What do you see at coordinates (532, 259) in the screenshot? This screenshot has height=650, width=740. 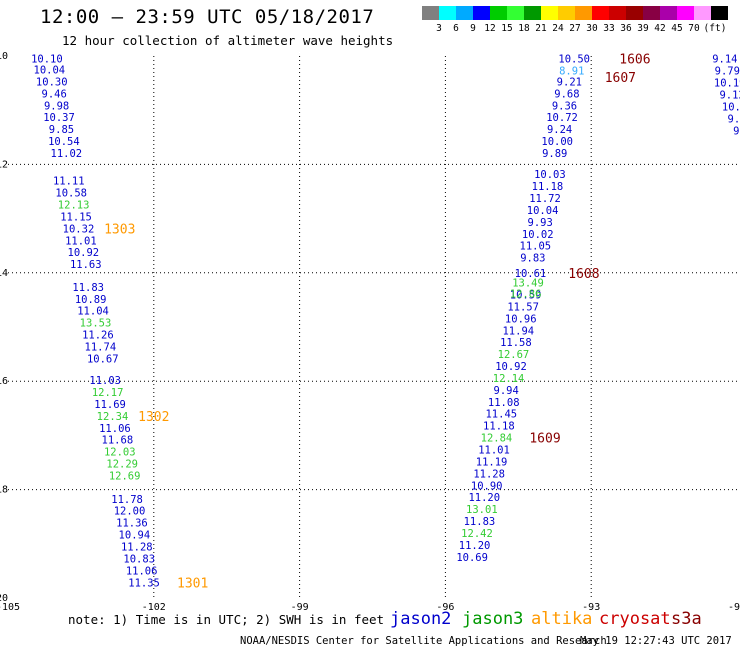 I see `data-label-jason2: 9.83` at bounding box center [532, 259].